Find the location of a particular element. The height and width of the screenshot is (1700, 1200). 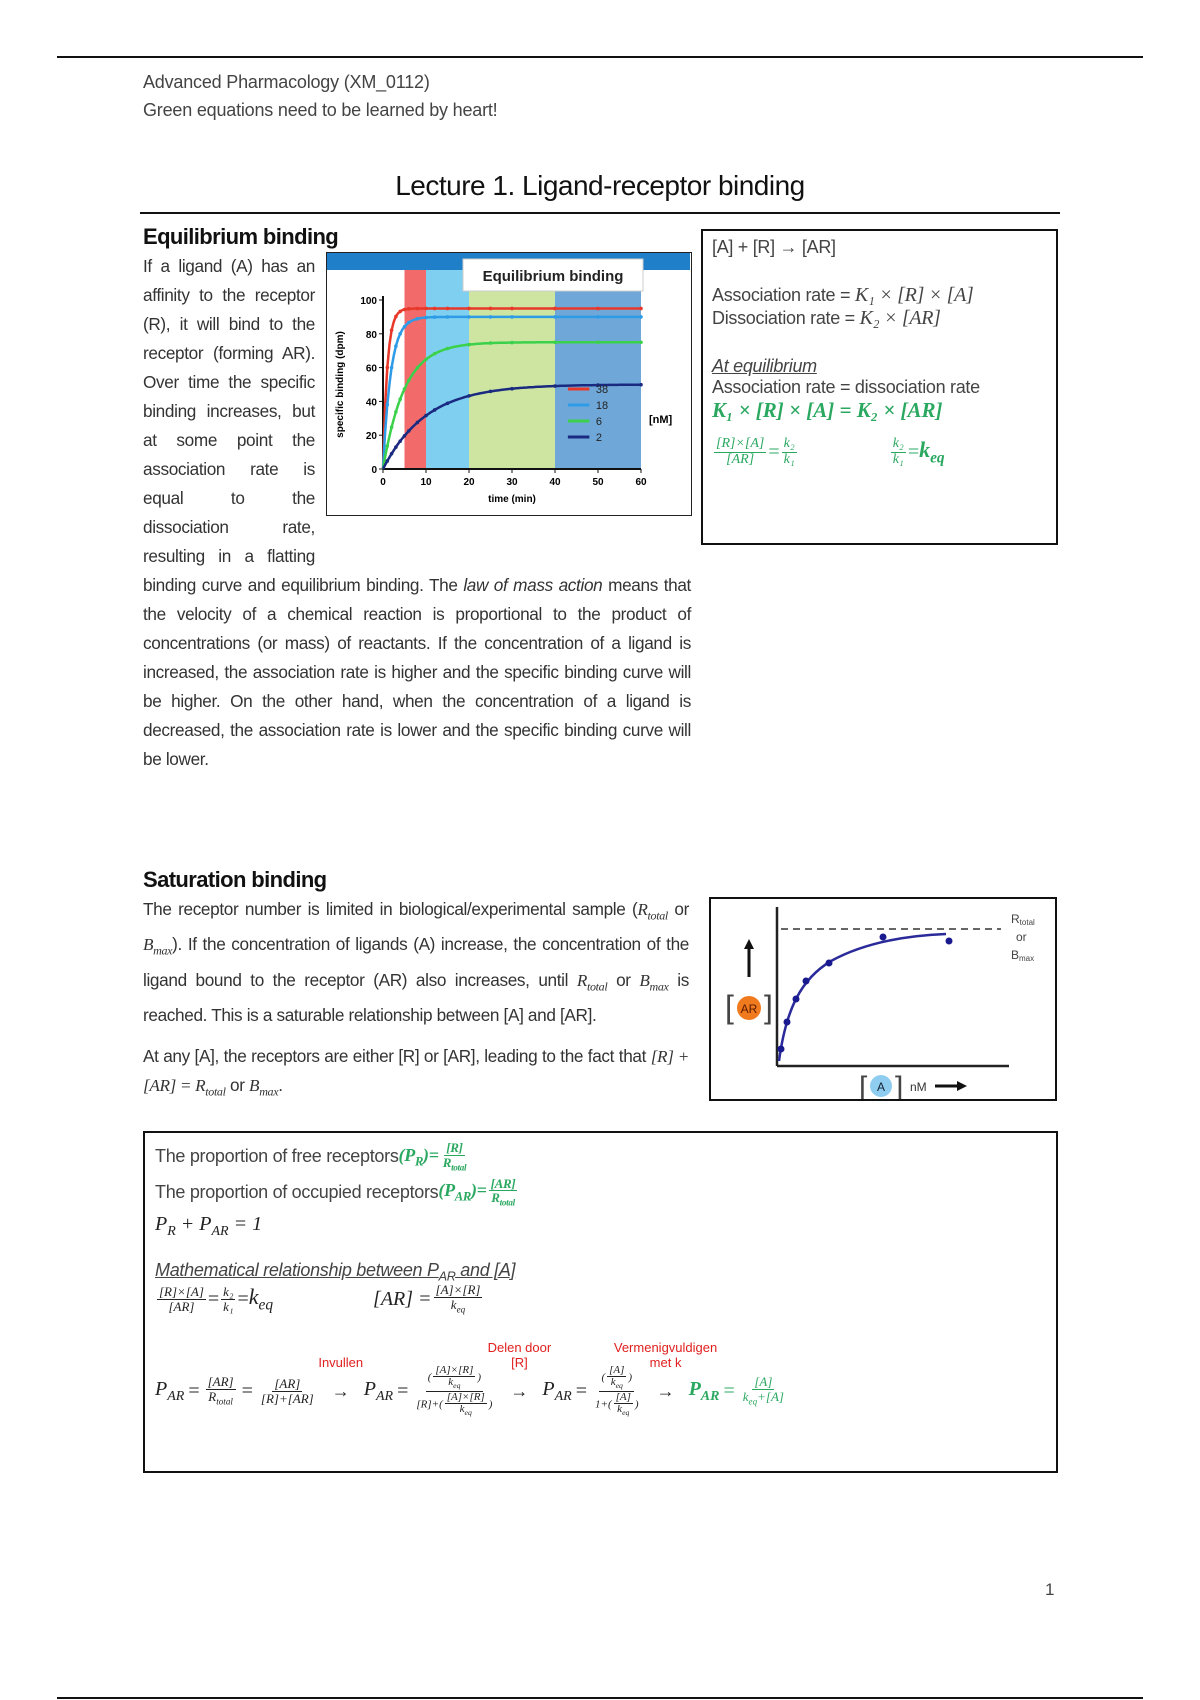

y-tick-label: 0 is located at coordinates (374, 470).